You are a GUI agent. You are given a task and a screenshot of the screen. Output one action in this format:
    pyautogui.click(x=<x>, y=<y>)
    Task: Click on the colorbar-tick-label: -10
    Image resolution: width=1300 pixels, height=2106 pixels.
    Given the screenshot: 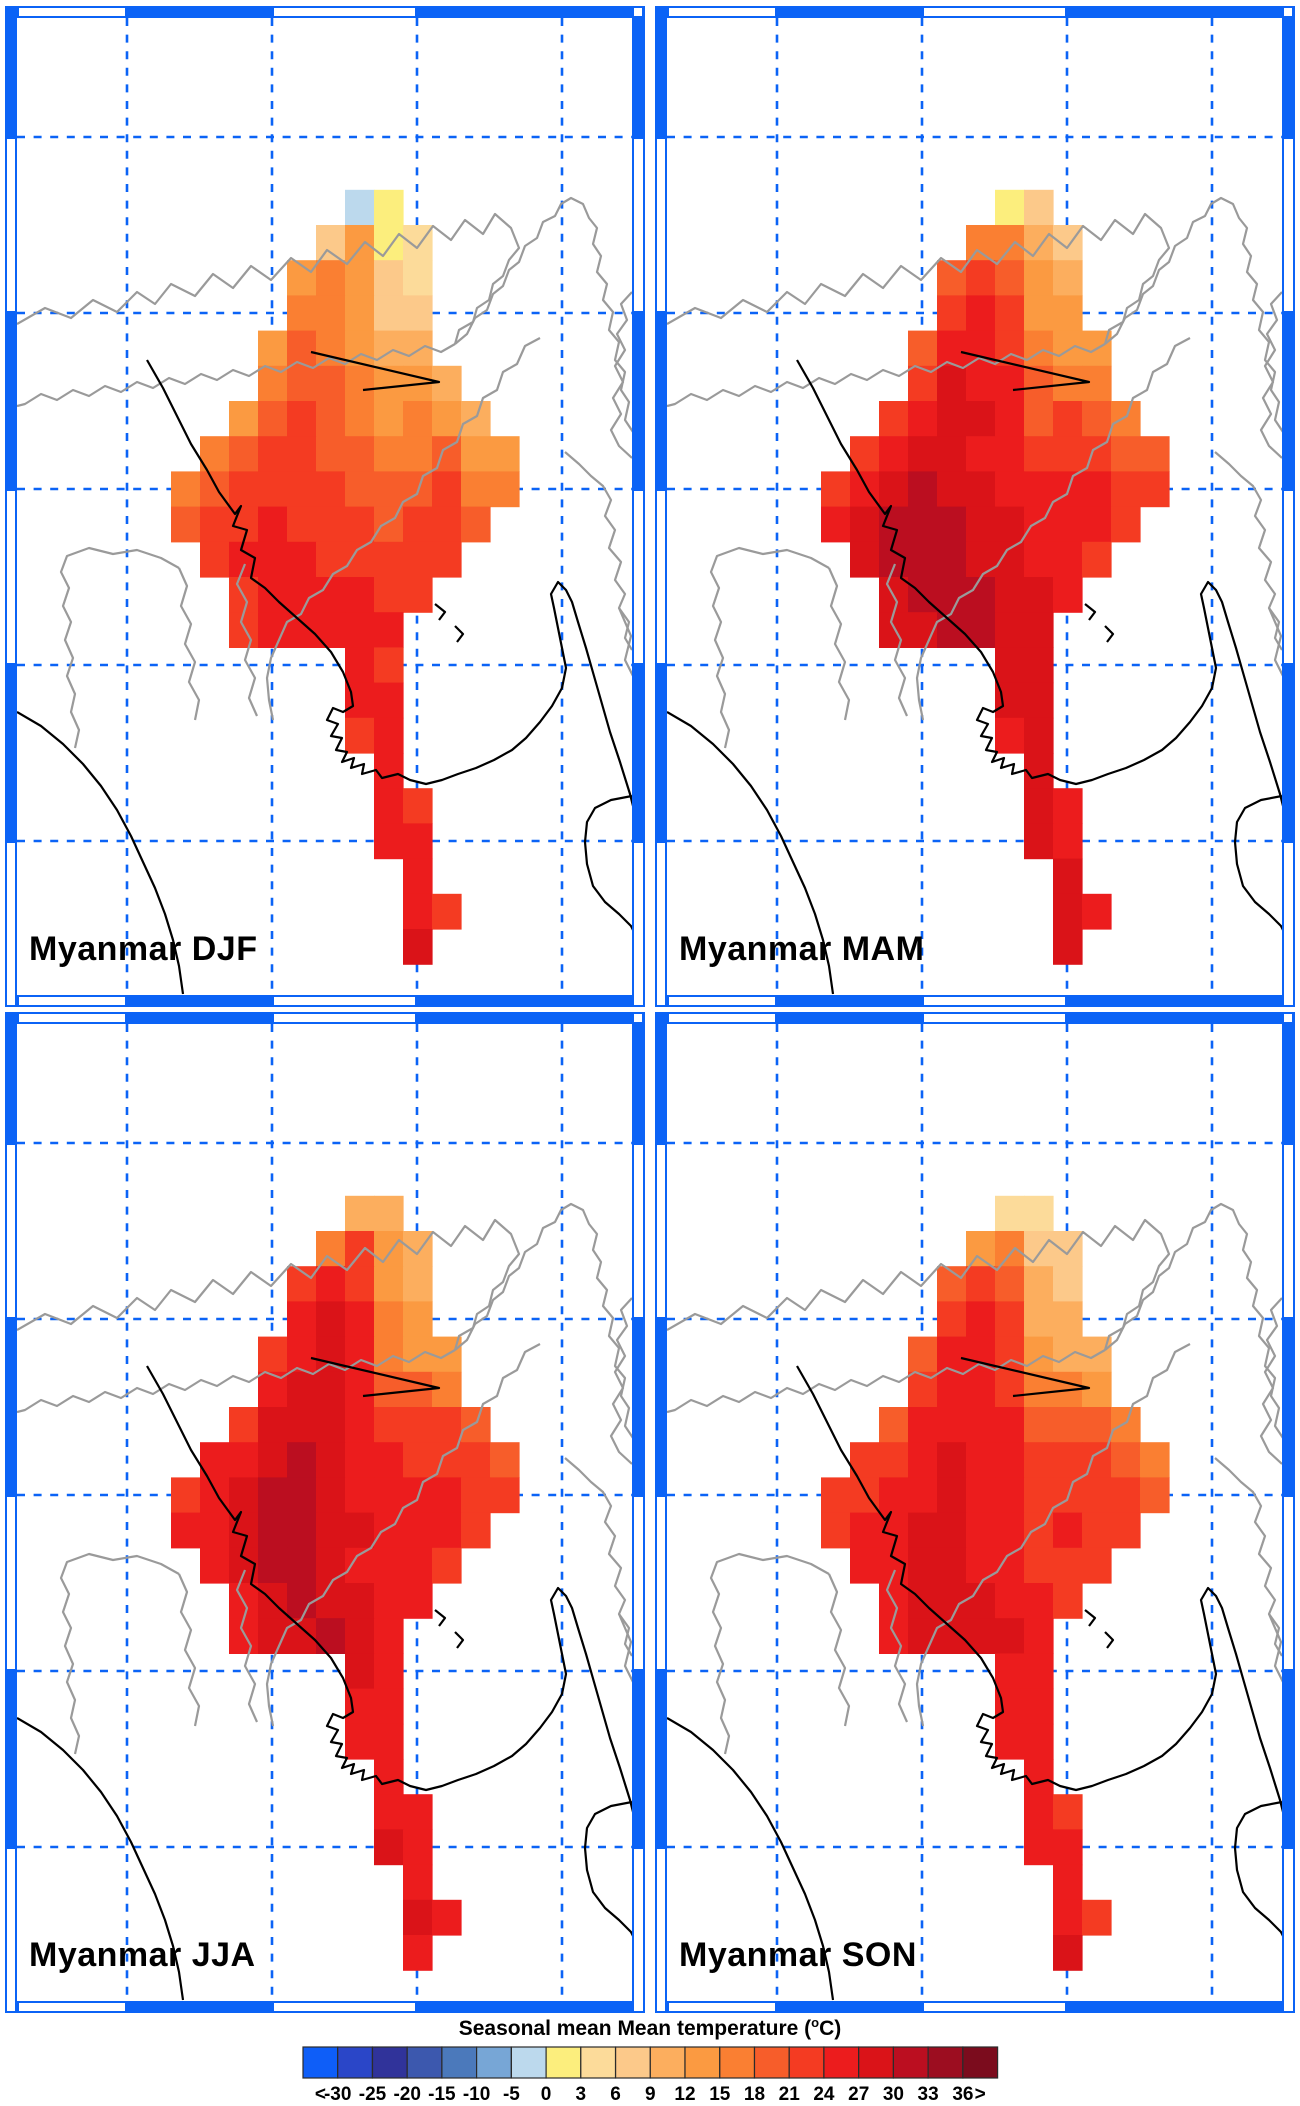 What is the action you would take?
    pyautogui.click(x=476, y=2094)
    